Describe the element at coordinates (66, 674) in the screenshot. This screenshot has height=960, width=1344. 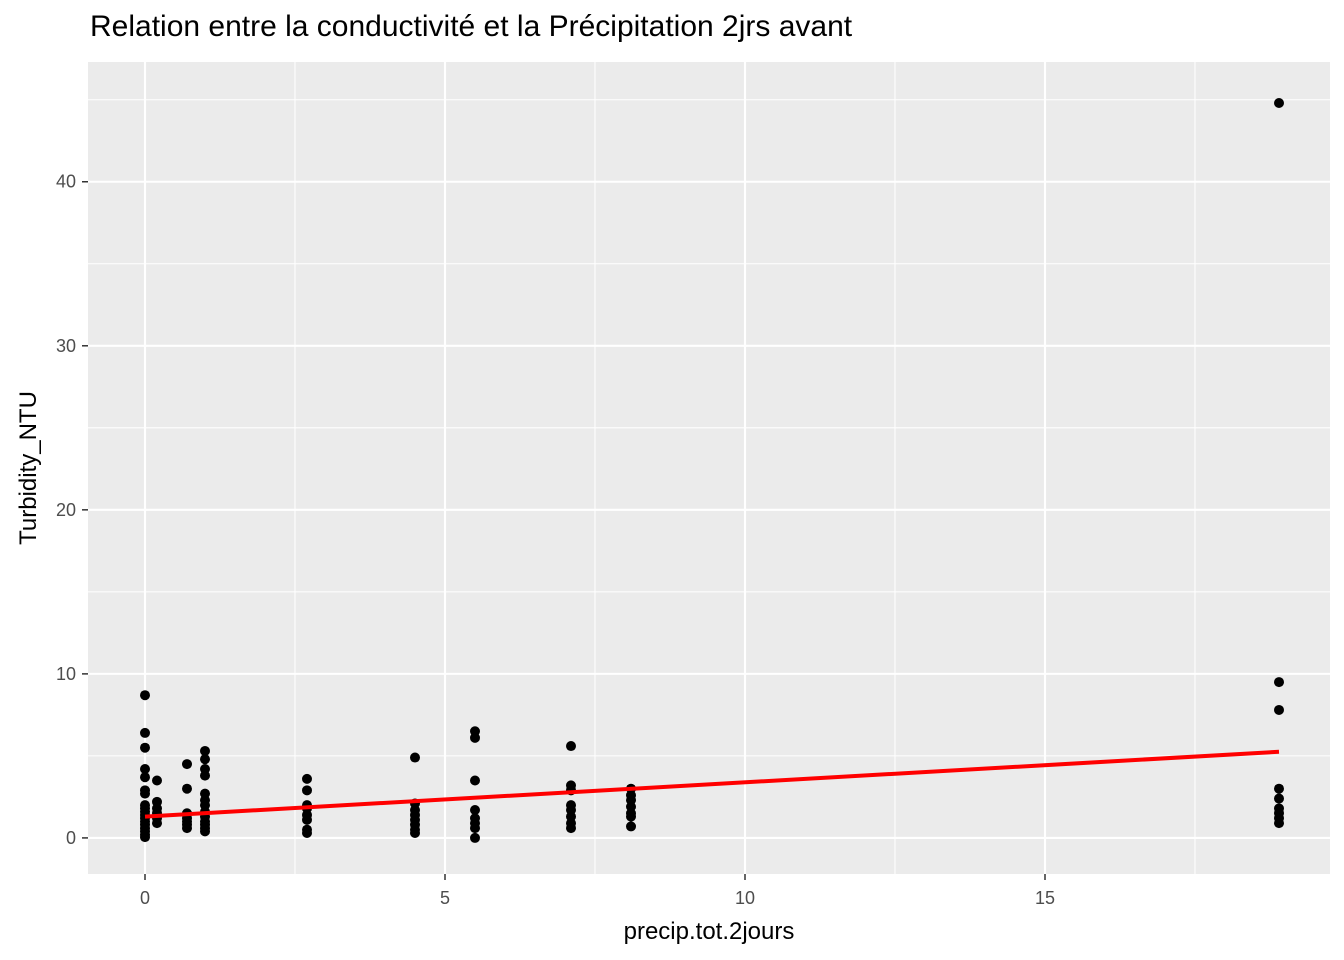
I see `y-tick-label: 10` at that location.